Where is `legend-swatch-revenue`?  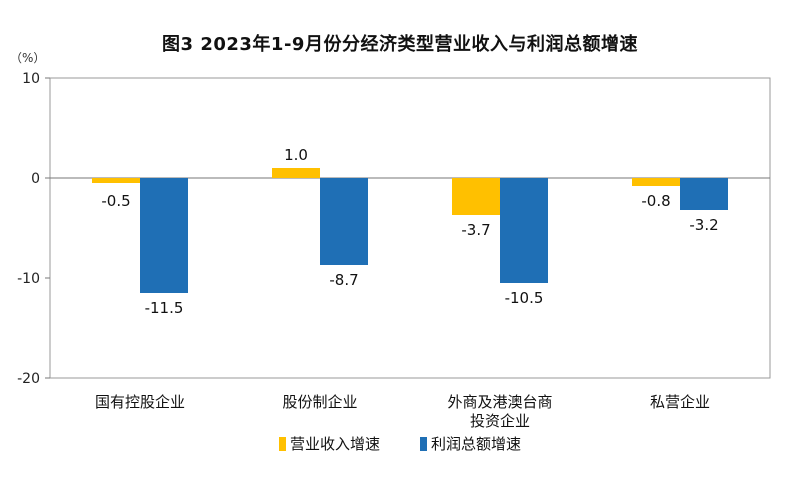 legend-swatch-revenue is located at coordinates (282, 443).